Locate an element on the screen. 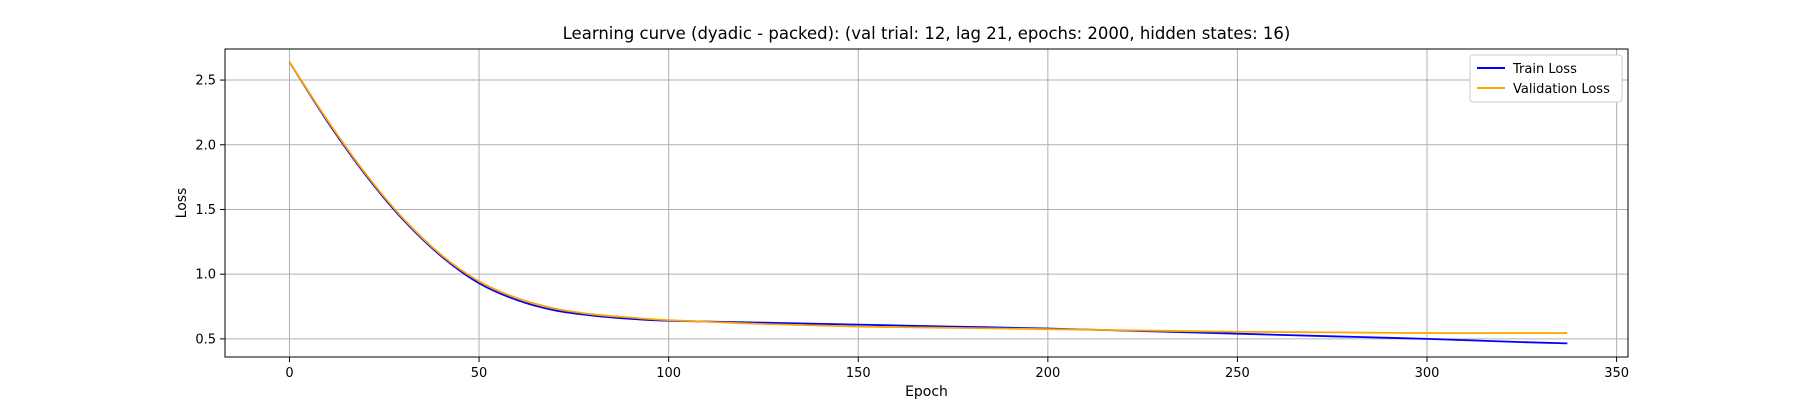 Image resolution: width=1800 pixels, height=400 pixels. y-axis-label: Loss is located at coordinates (182, 203).